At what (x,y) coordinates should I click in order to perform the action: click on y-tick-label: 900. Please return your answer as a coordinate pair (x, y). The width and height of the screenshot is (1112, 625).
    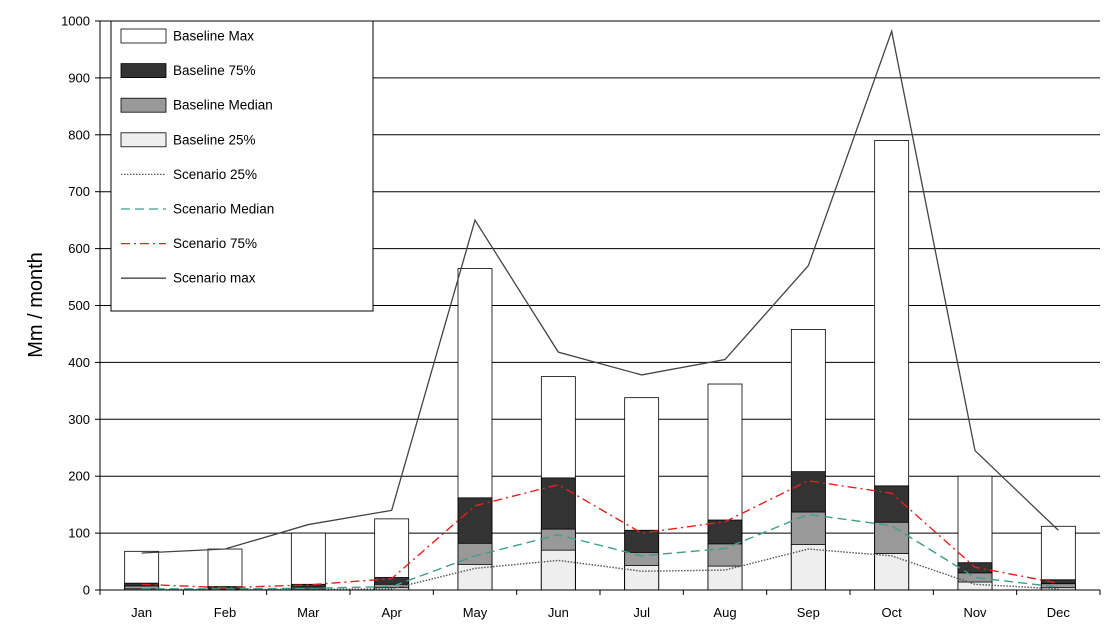
    Looking at the image, I should click on (79, 77).